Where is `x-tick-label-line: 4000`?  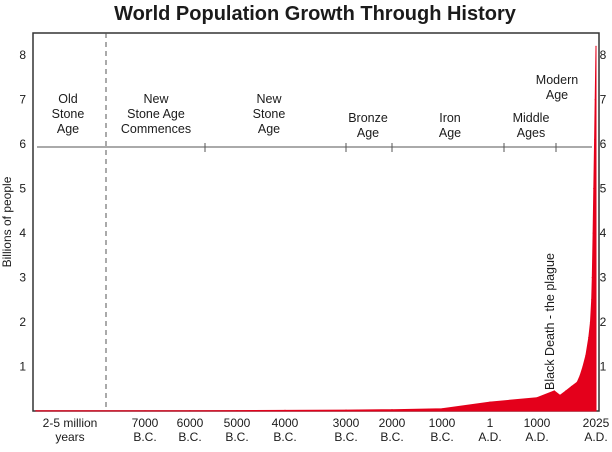
x-tick-label-line: 4000 is located at coordinates (285, 423).